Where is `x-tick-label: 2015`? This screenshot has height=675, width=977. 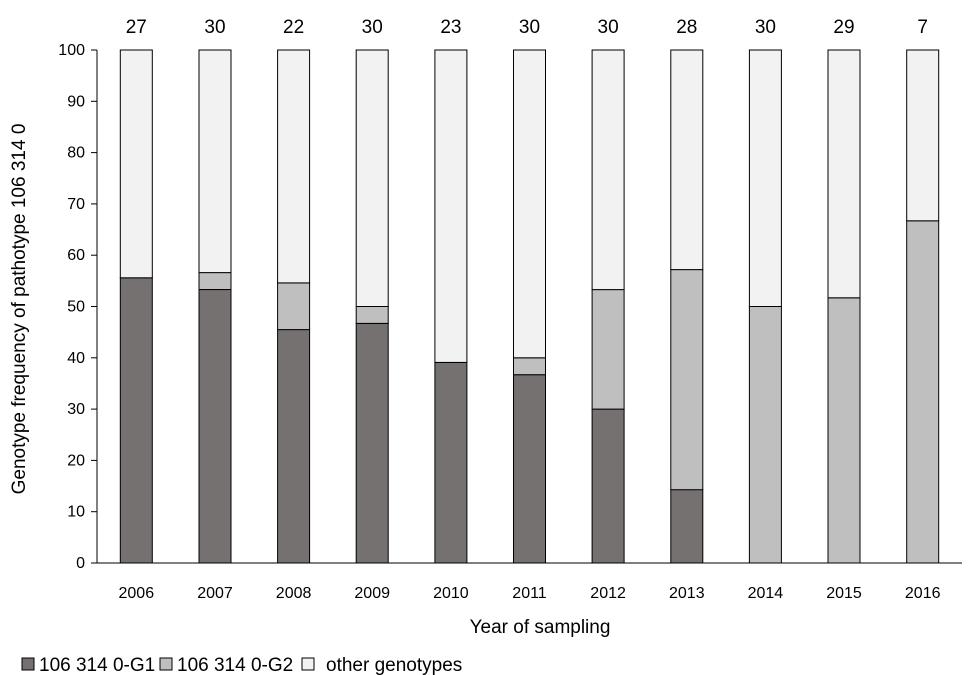 x-tick-label: 2015 is located at coordinates (844, 593).